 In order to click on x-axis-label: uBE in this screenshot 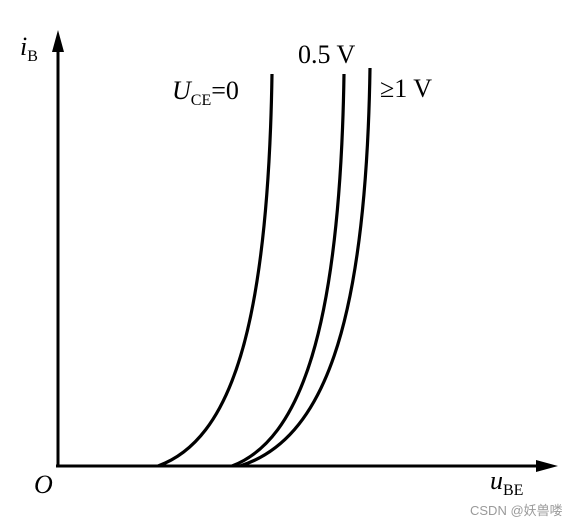, I will do `click(507, 482)`.